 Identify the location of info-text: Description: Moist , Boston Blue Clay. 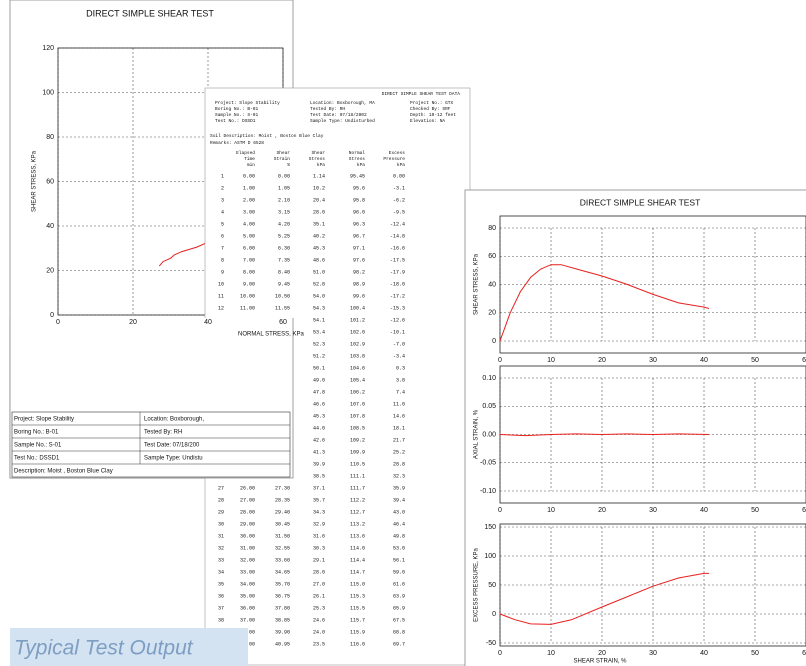
(63, 472).